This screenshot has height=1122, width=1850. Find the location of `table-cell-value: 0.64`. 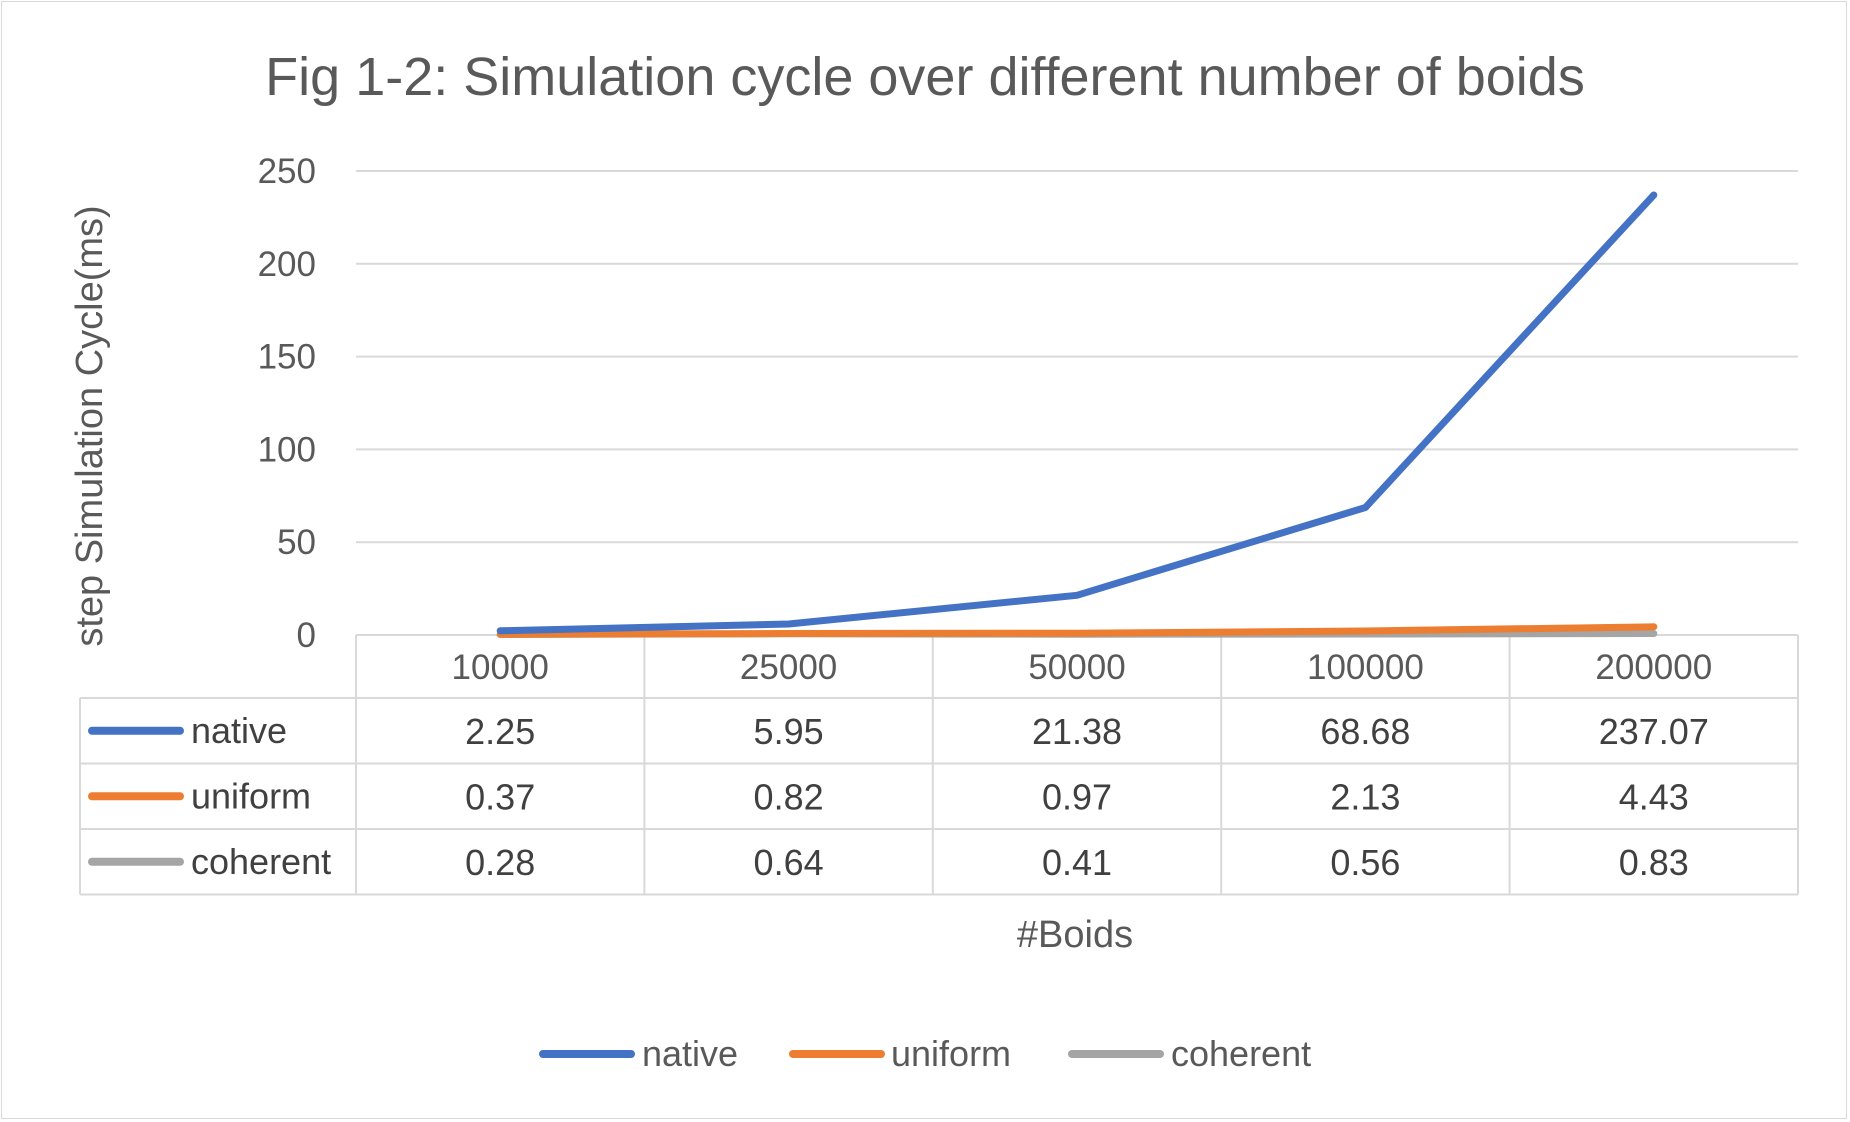

table-cell-value: 0.64 is located at coordinates (789, 862).